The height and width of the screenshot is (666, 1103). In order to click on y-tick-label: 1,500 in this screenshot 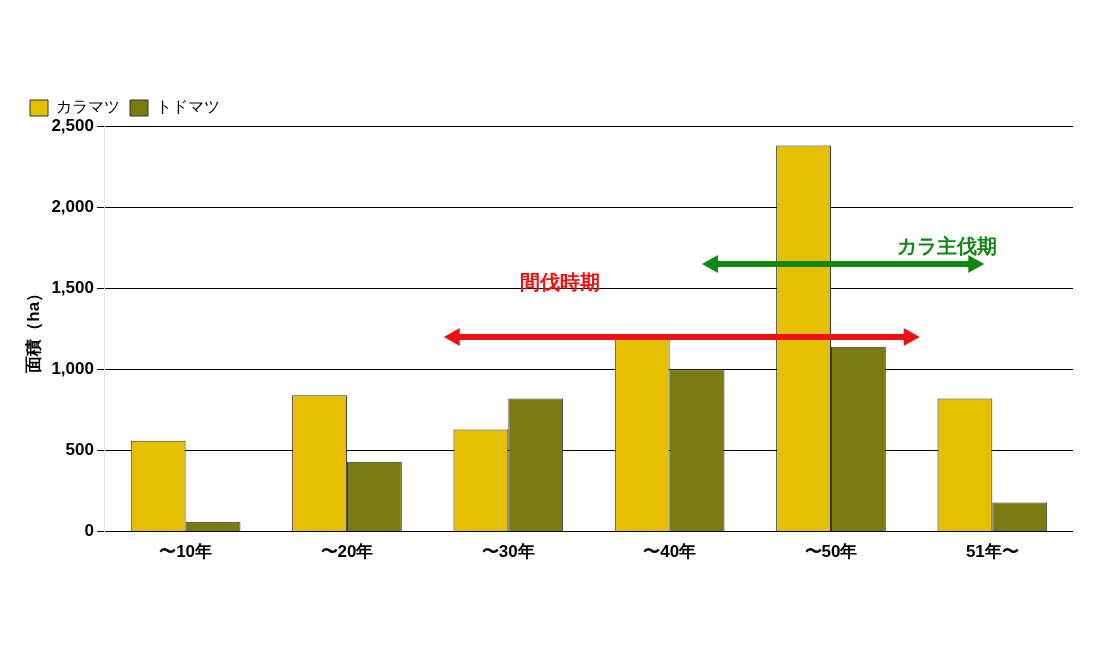, I will do `click(72, 287)`.